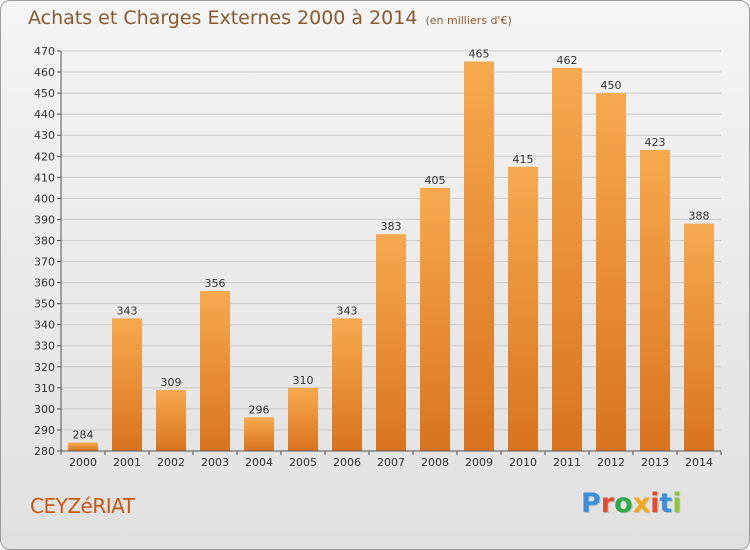  Describe the element at coordinates (44, 430) in the screenshot. I see `y-tick-label: 290` at that location.